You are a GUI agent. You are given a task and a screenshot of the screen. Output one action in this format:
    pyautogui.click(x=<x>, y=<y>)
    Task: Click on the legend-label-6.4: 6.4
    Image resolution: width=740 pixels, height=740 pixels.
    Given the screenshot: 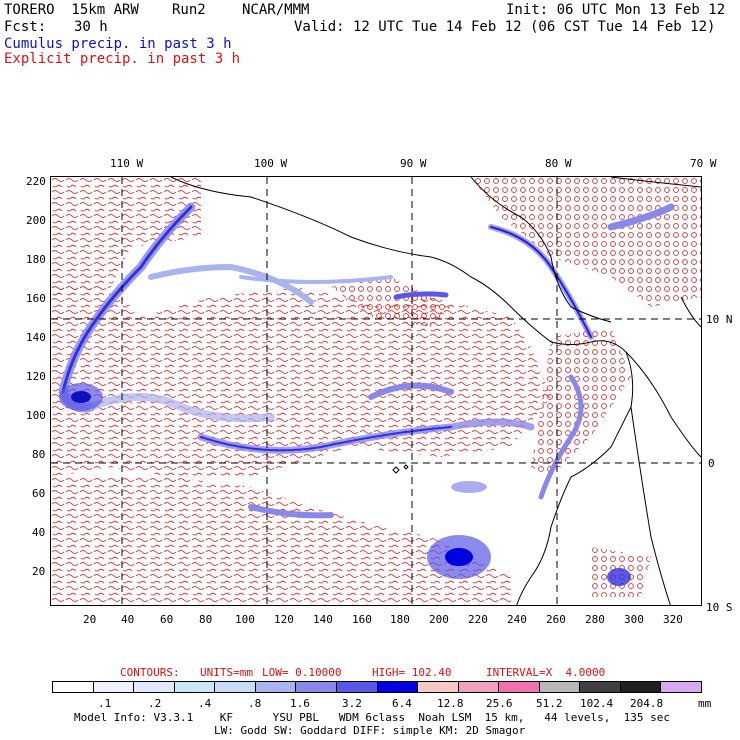 What is the action you would take?
    pyautogui.click(x=402, y=703)
    